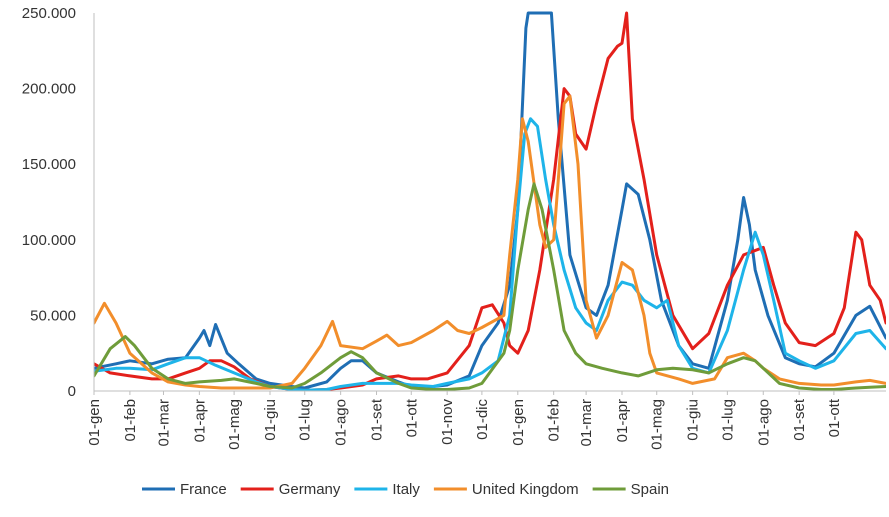  What do you see at coordinates (49, 164) in the screenshot?
I see `y-tick-label: 150.000` at bounding box center [49, 164].